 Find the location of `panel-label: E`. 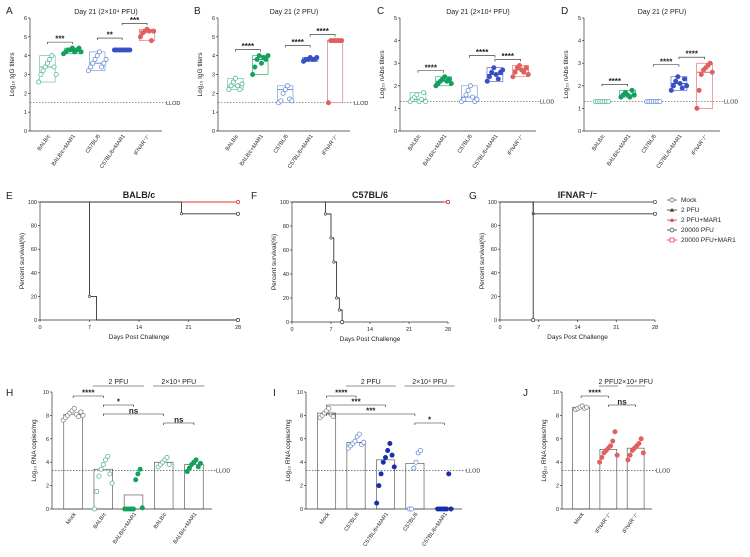

panel-label: E is located at coordinates (9, 196).